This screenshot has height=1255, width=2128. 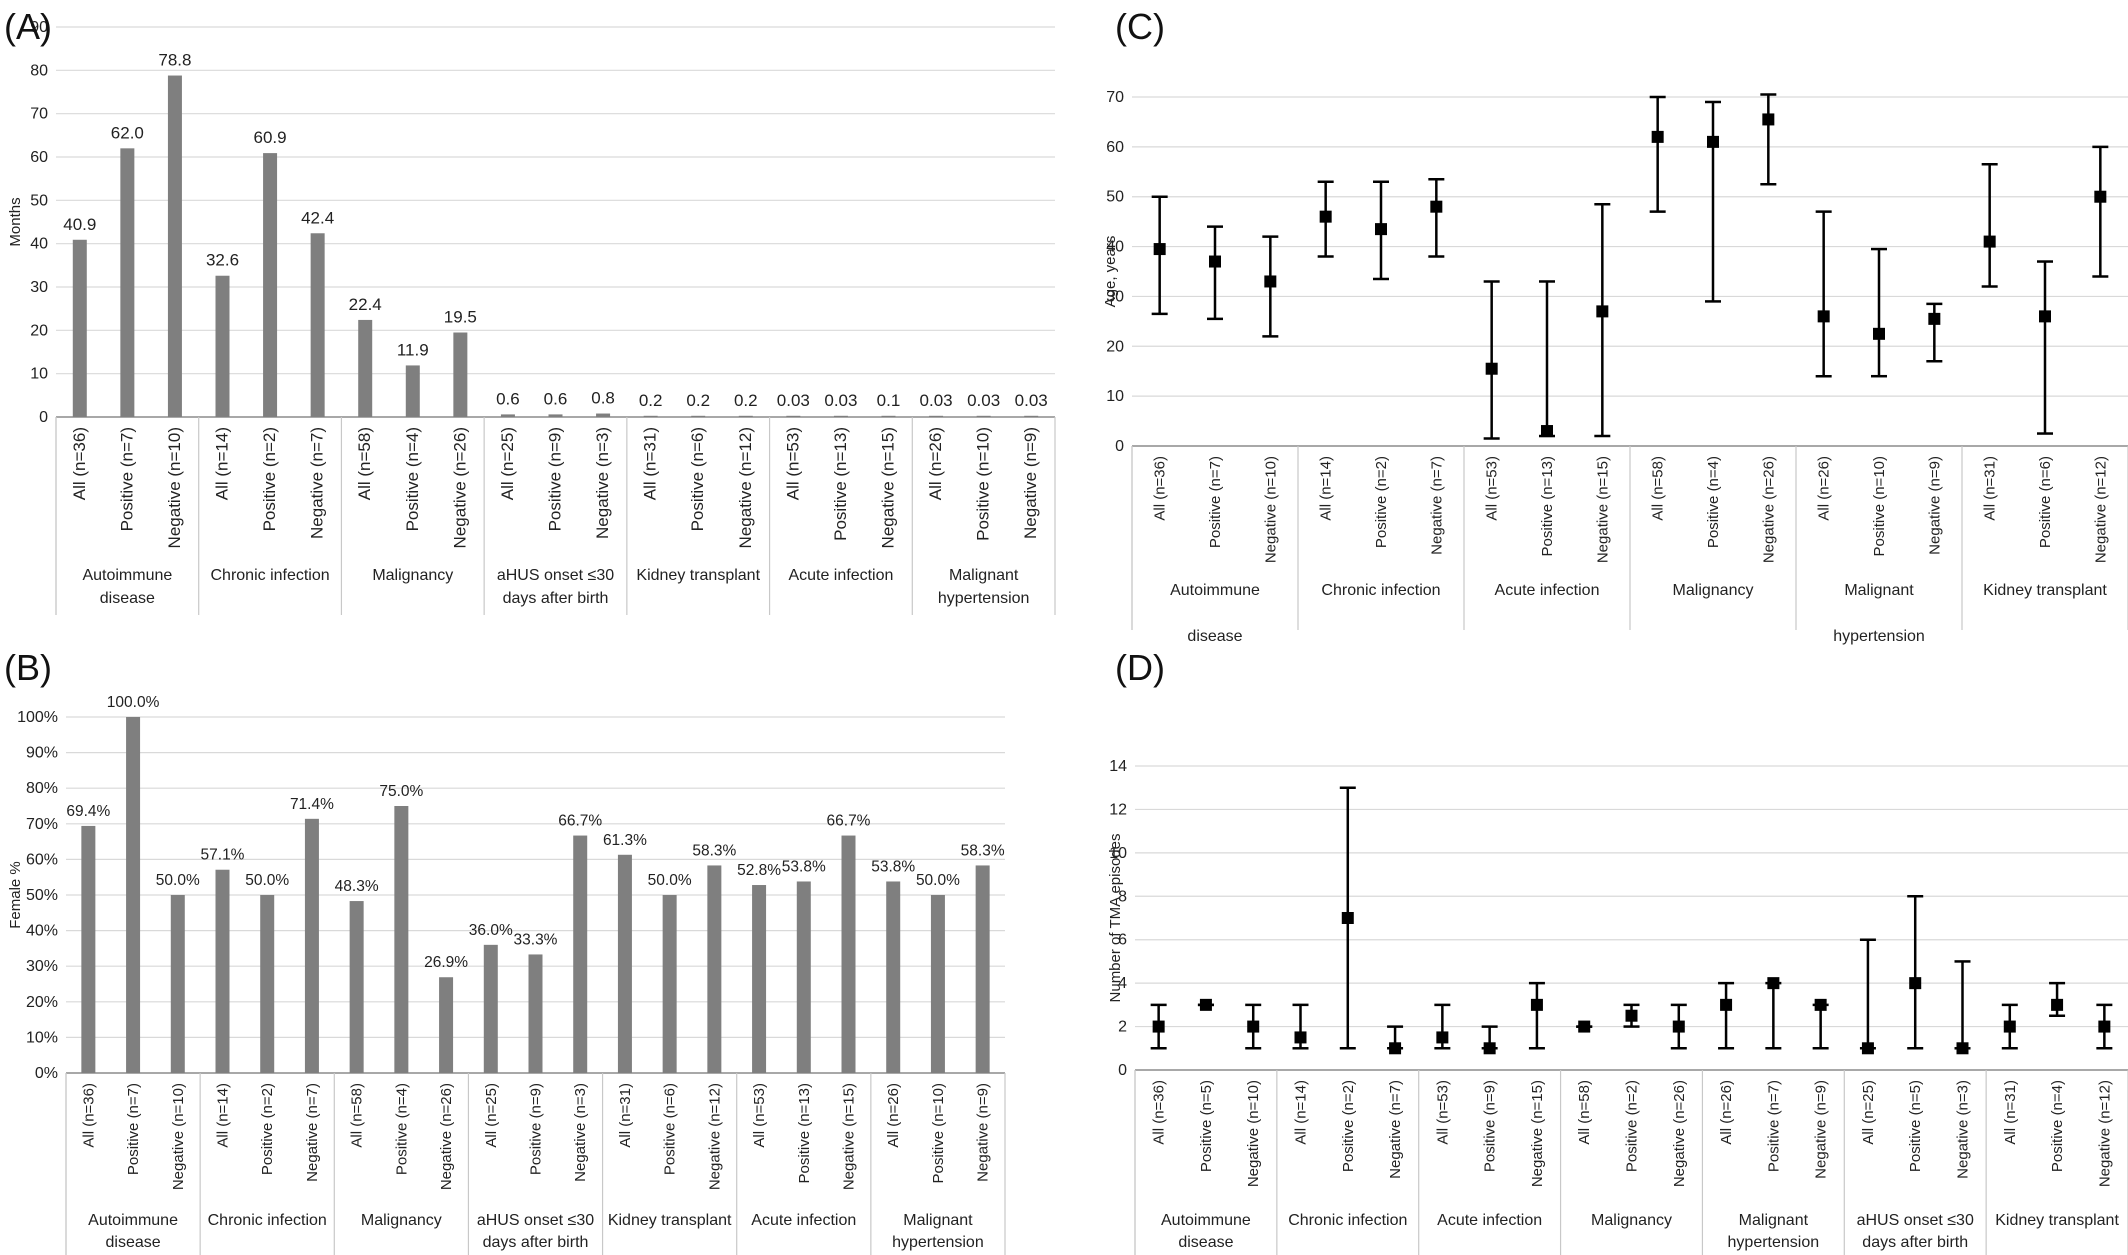 I want to click on data-label: 75.0%, so click(x=401, y=791).